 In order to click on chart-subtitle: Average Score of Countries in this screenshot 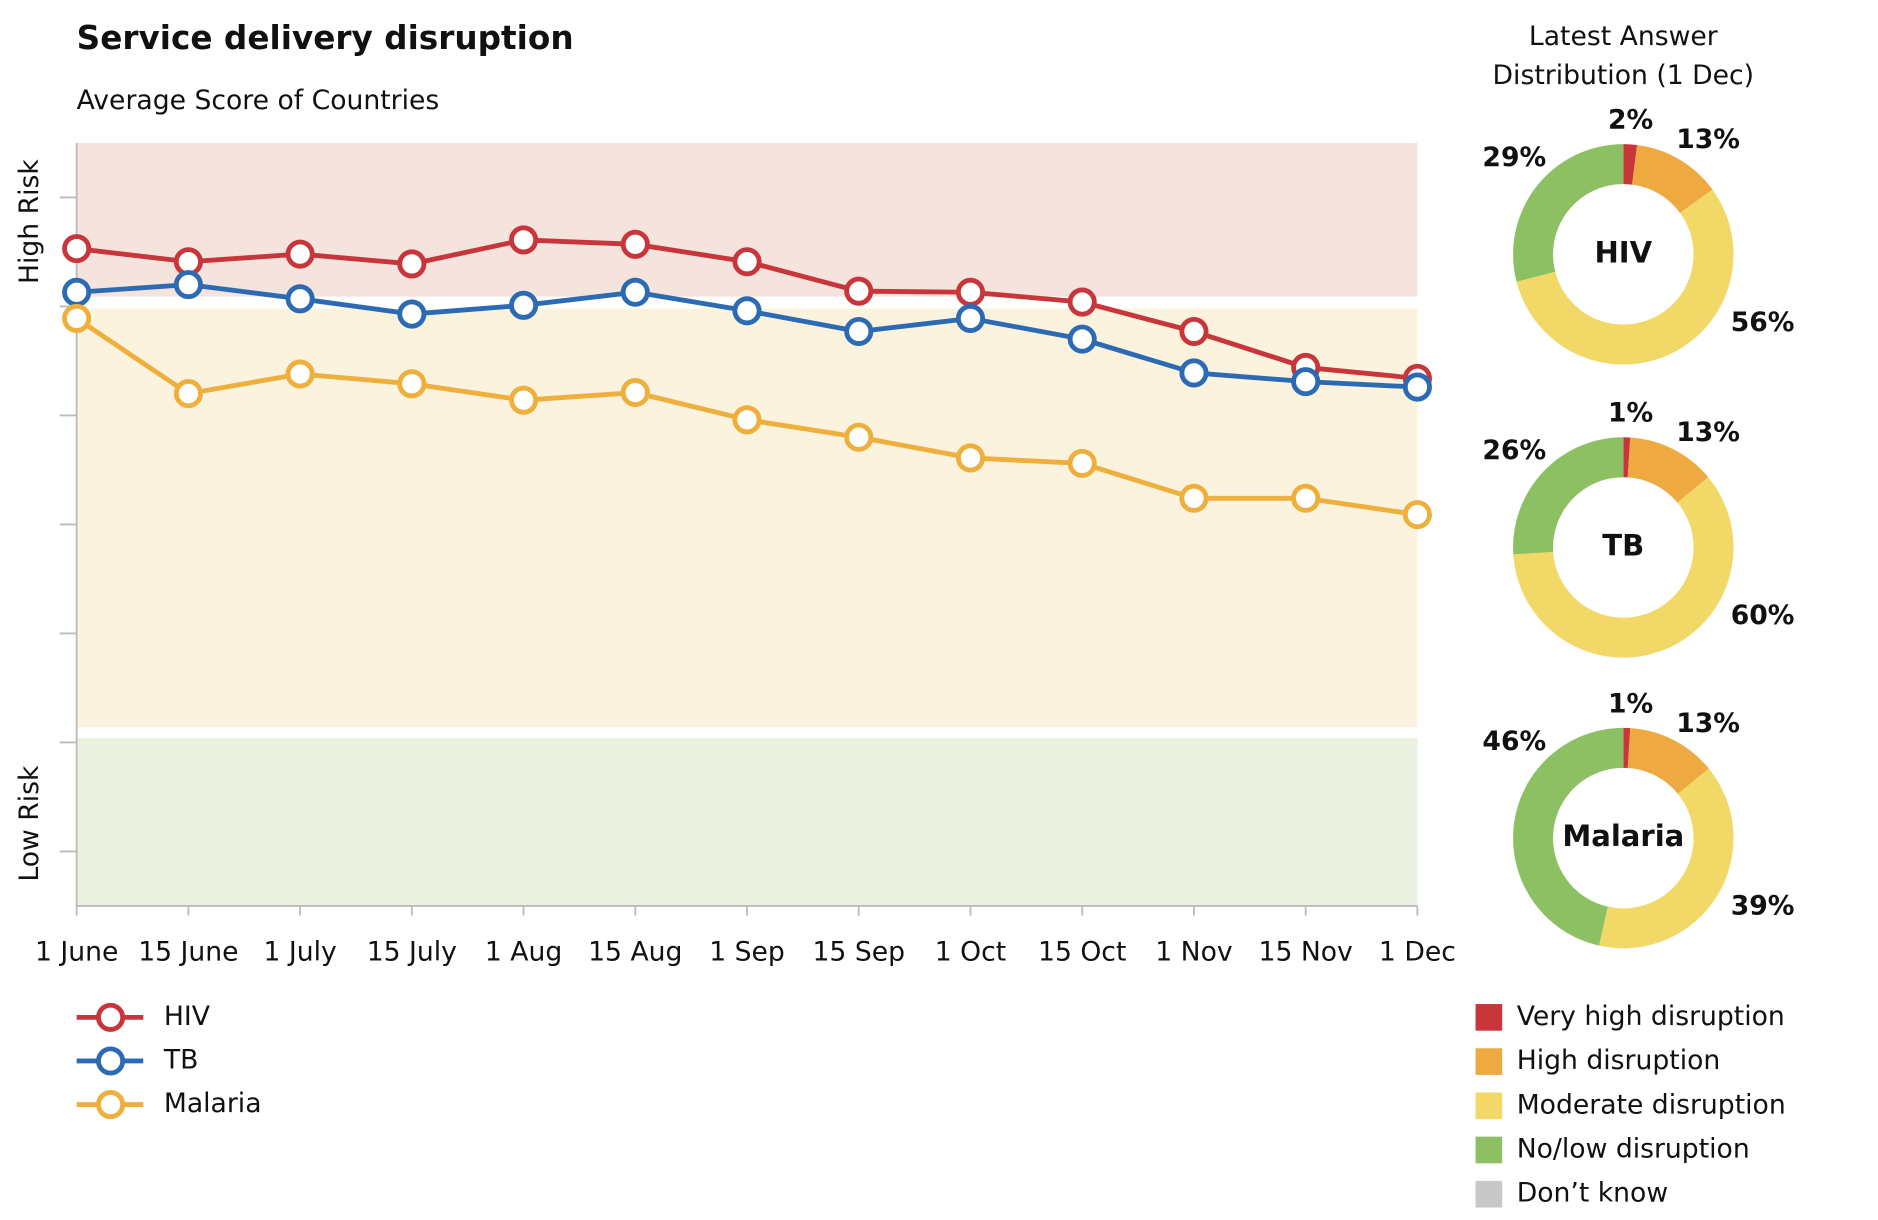, I will do `click(258, 100)`.